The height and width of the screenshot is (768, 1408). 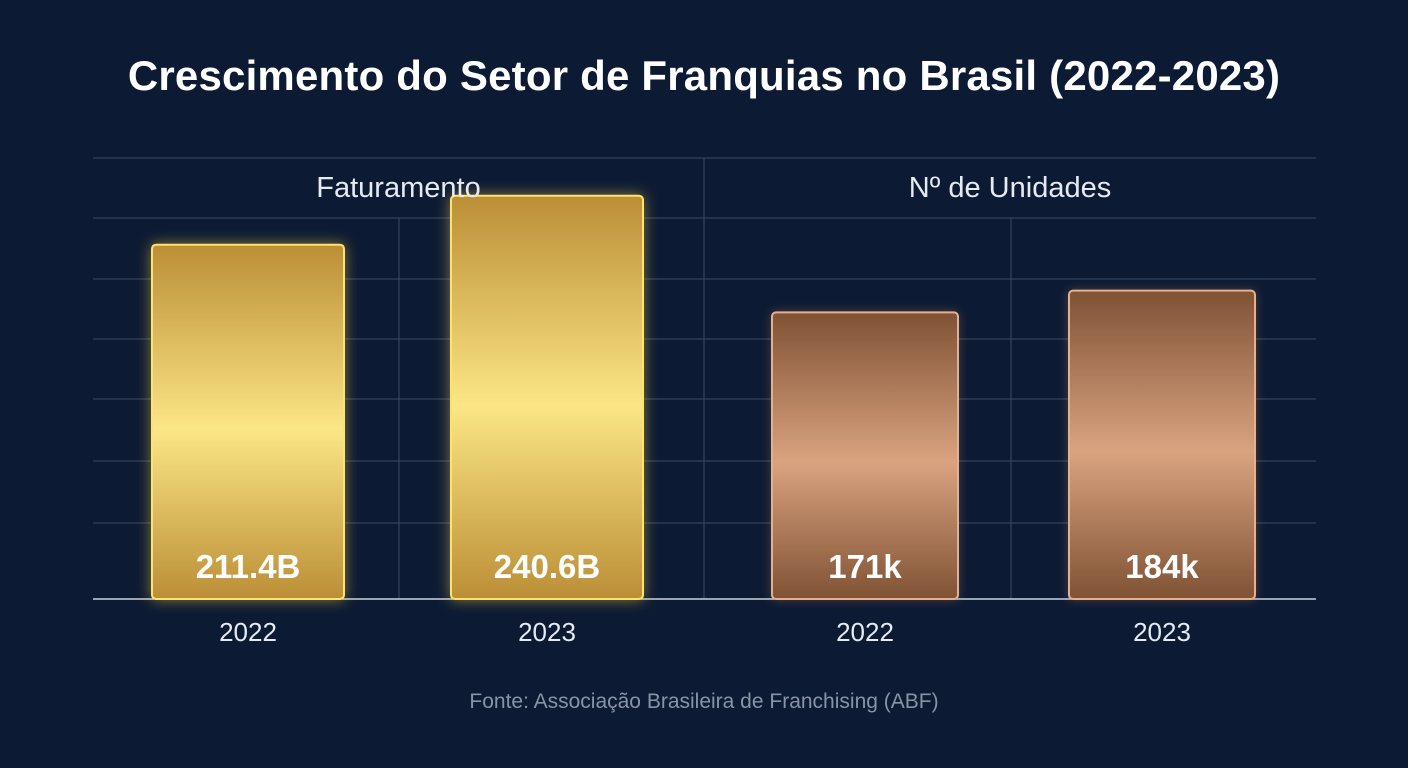 I want to click on bar-faturamento-2022, so click(x=248, y=421).